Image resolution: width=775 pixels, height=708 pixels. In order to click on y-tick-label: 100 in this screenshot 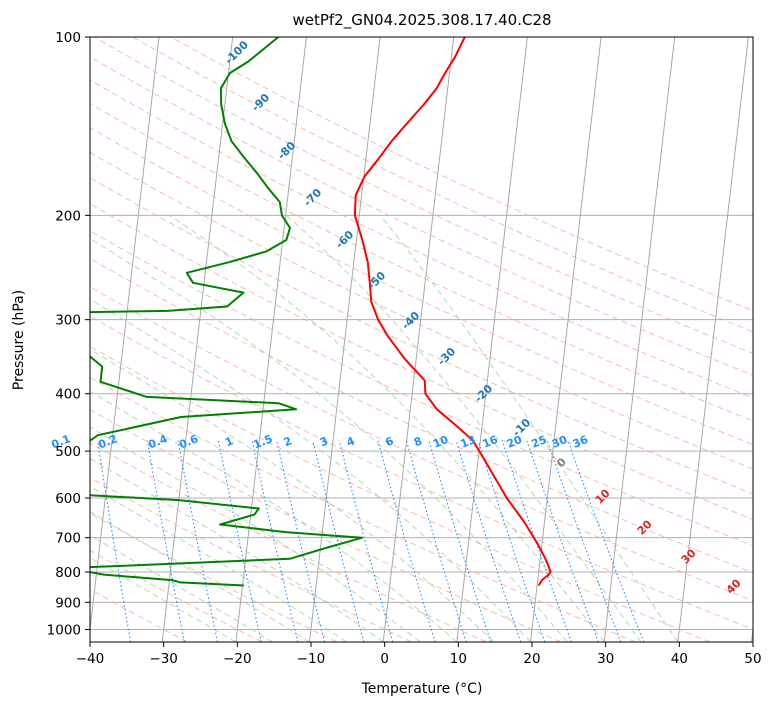, I will do `click(68, 38)`.